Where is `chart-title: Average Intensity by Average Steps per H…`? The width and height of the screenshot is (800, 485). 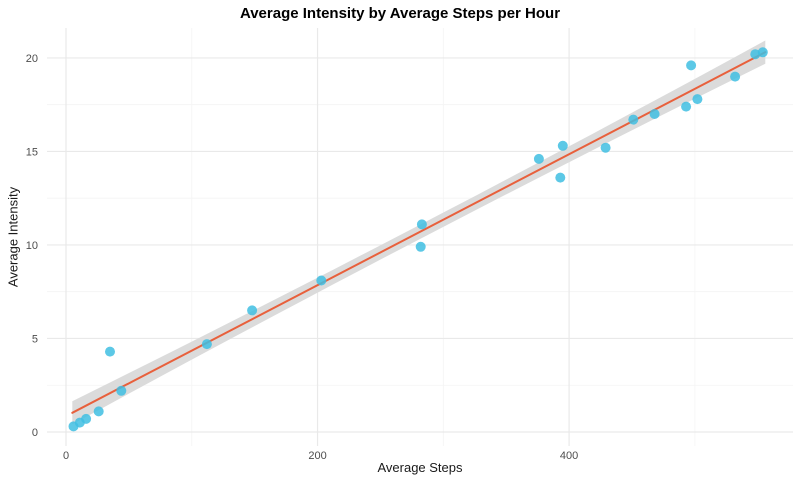
chart-title: Average Intensity by Average Steps per H… is located at coordinates (400, 13).